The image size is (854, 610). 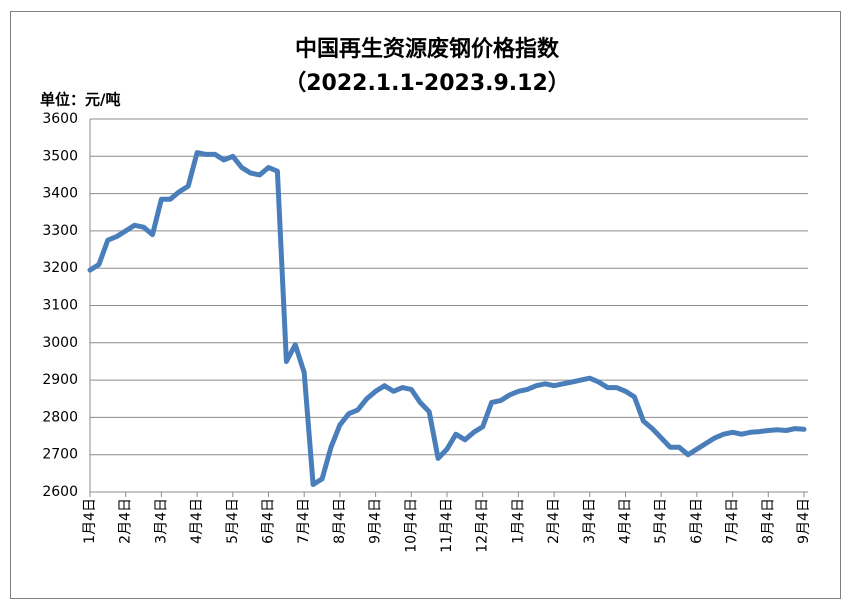 What do you see at coordinates (60, 231) in the screenshot?
I see `y-tick-label: 3300` at bounding box center [60, 231].